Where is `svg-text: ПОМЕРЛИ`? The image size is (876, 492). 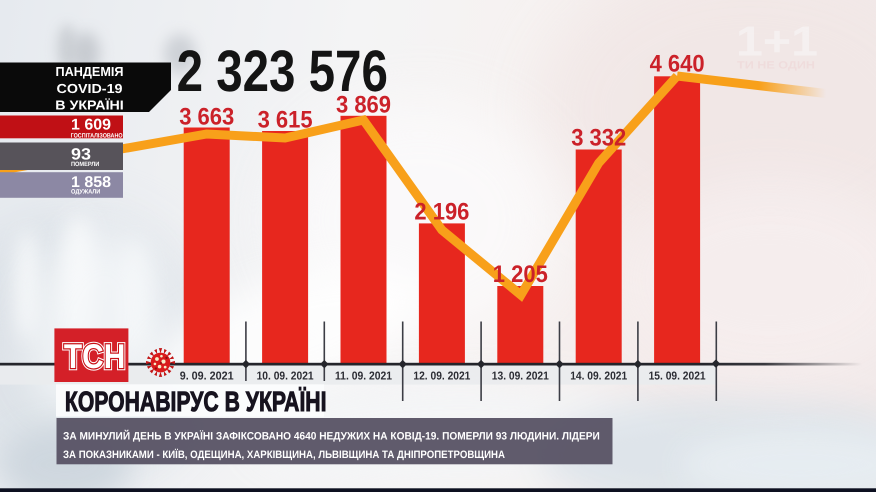
svg-text: ПОМЕРЛИ is located at coordinates (85, 164).